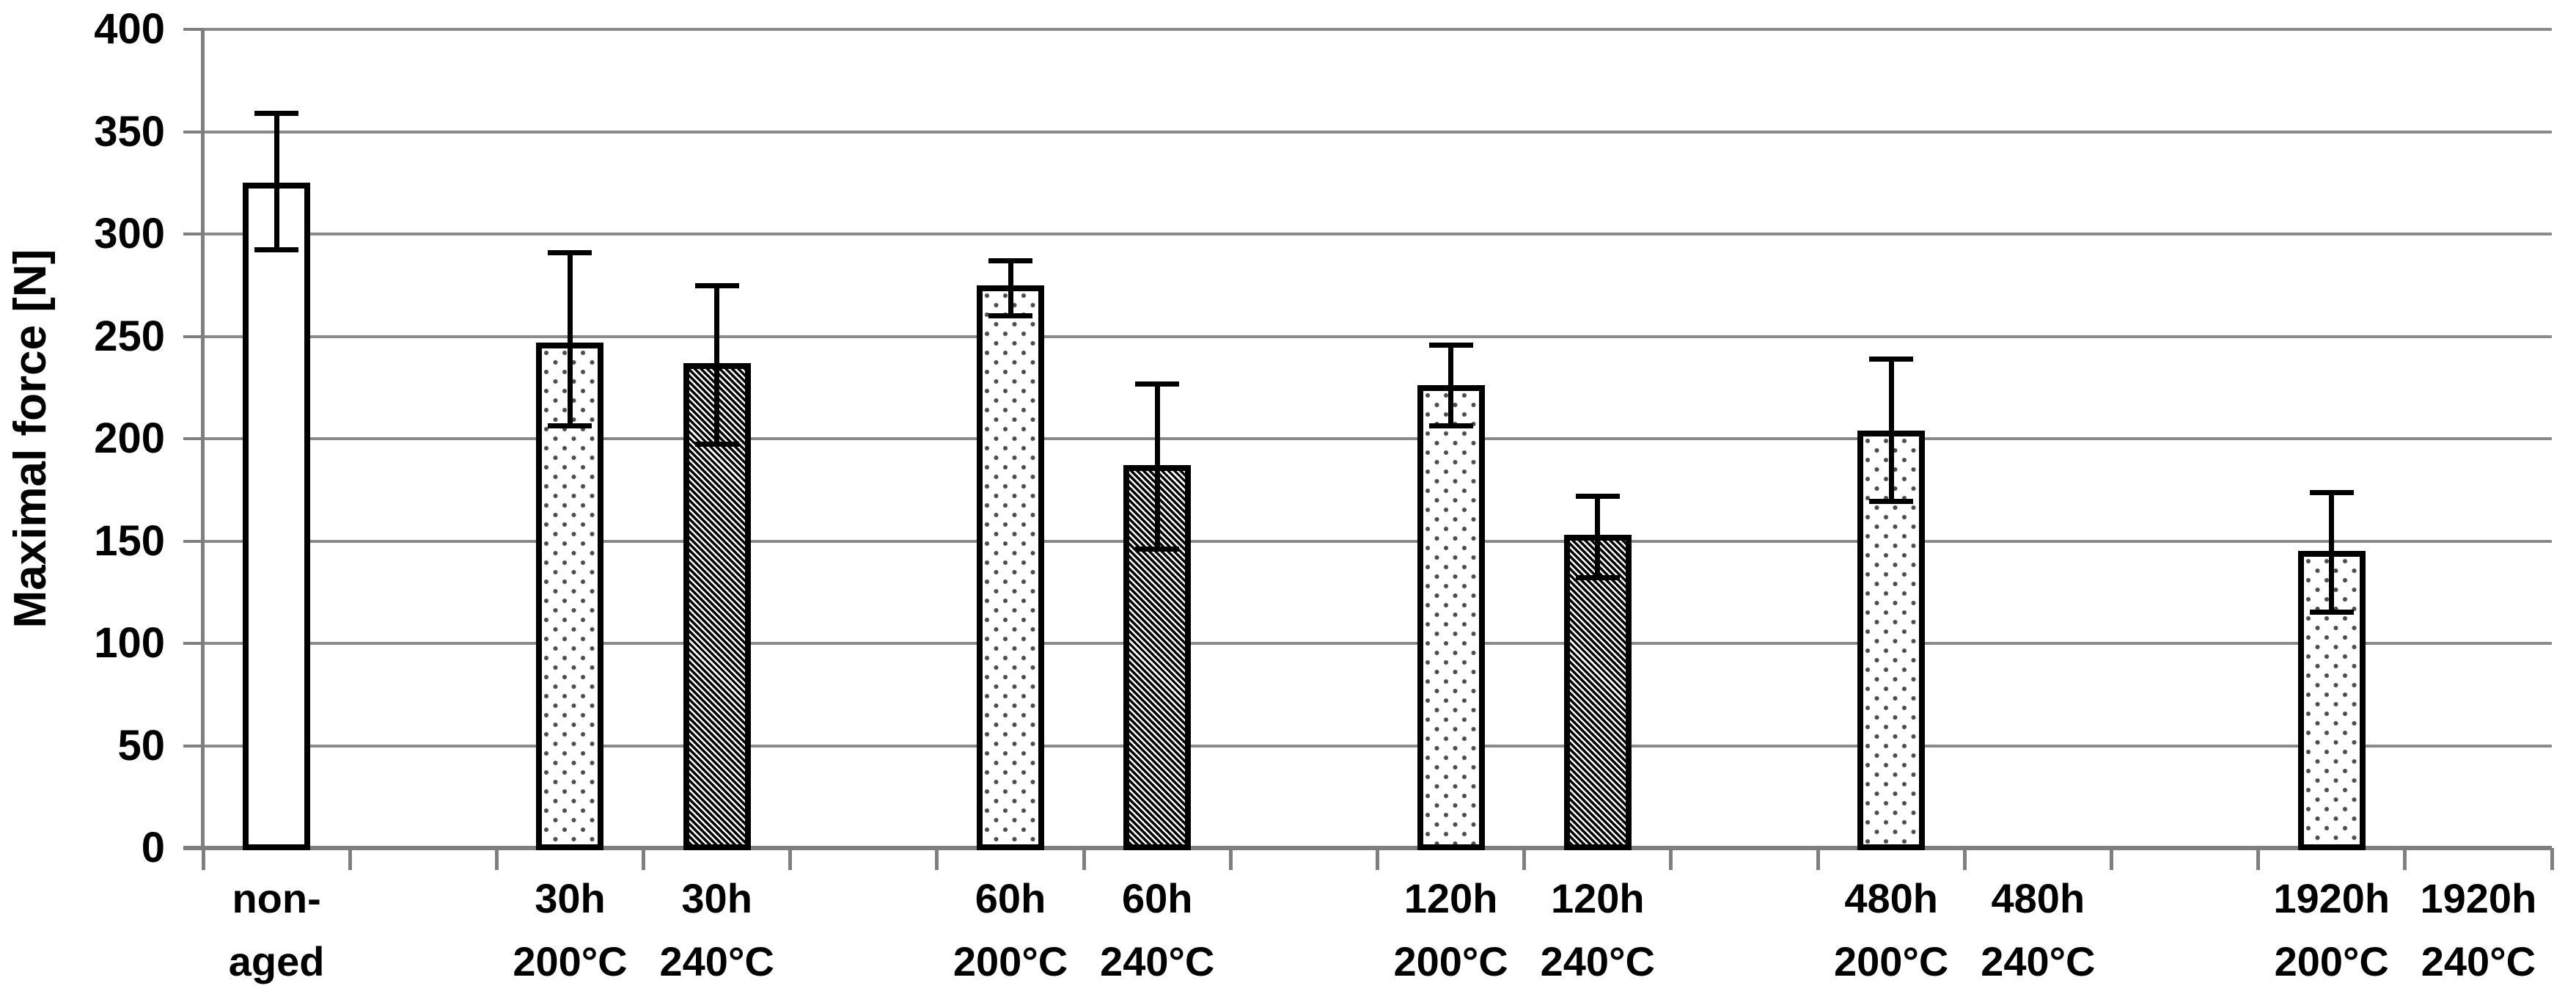 The width and height of the screenshot is (2576, 1005). What do you see at coordinates (276, 961) in the screenshot?
I see `category-label-line: aged` at bounding box center [276, 961].